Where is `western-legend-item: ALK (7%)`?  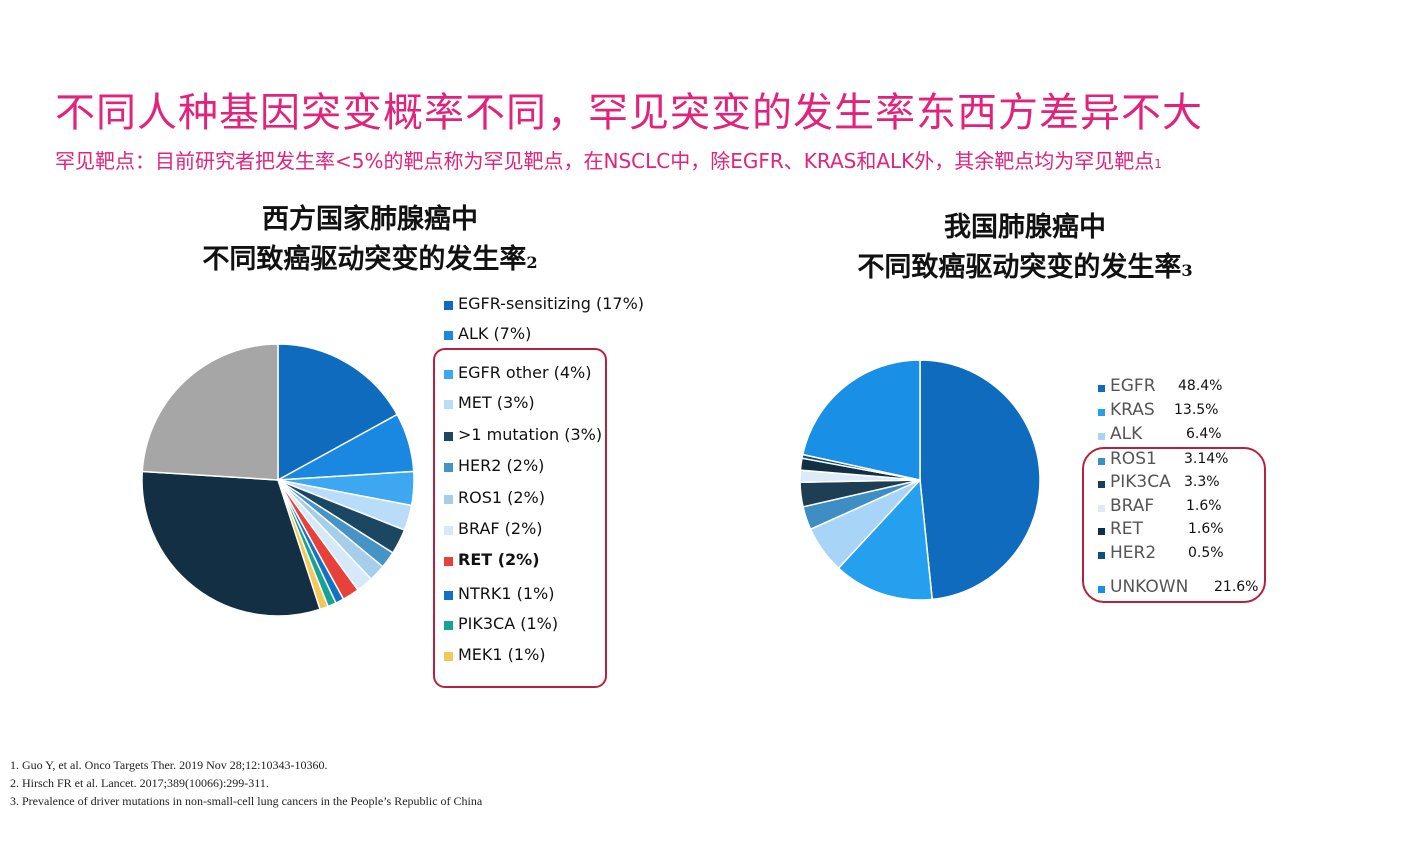
western-legend-item: ALK (7%) is located at coordinates (487, 334).